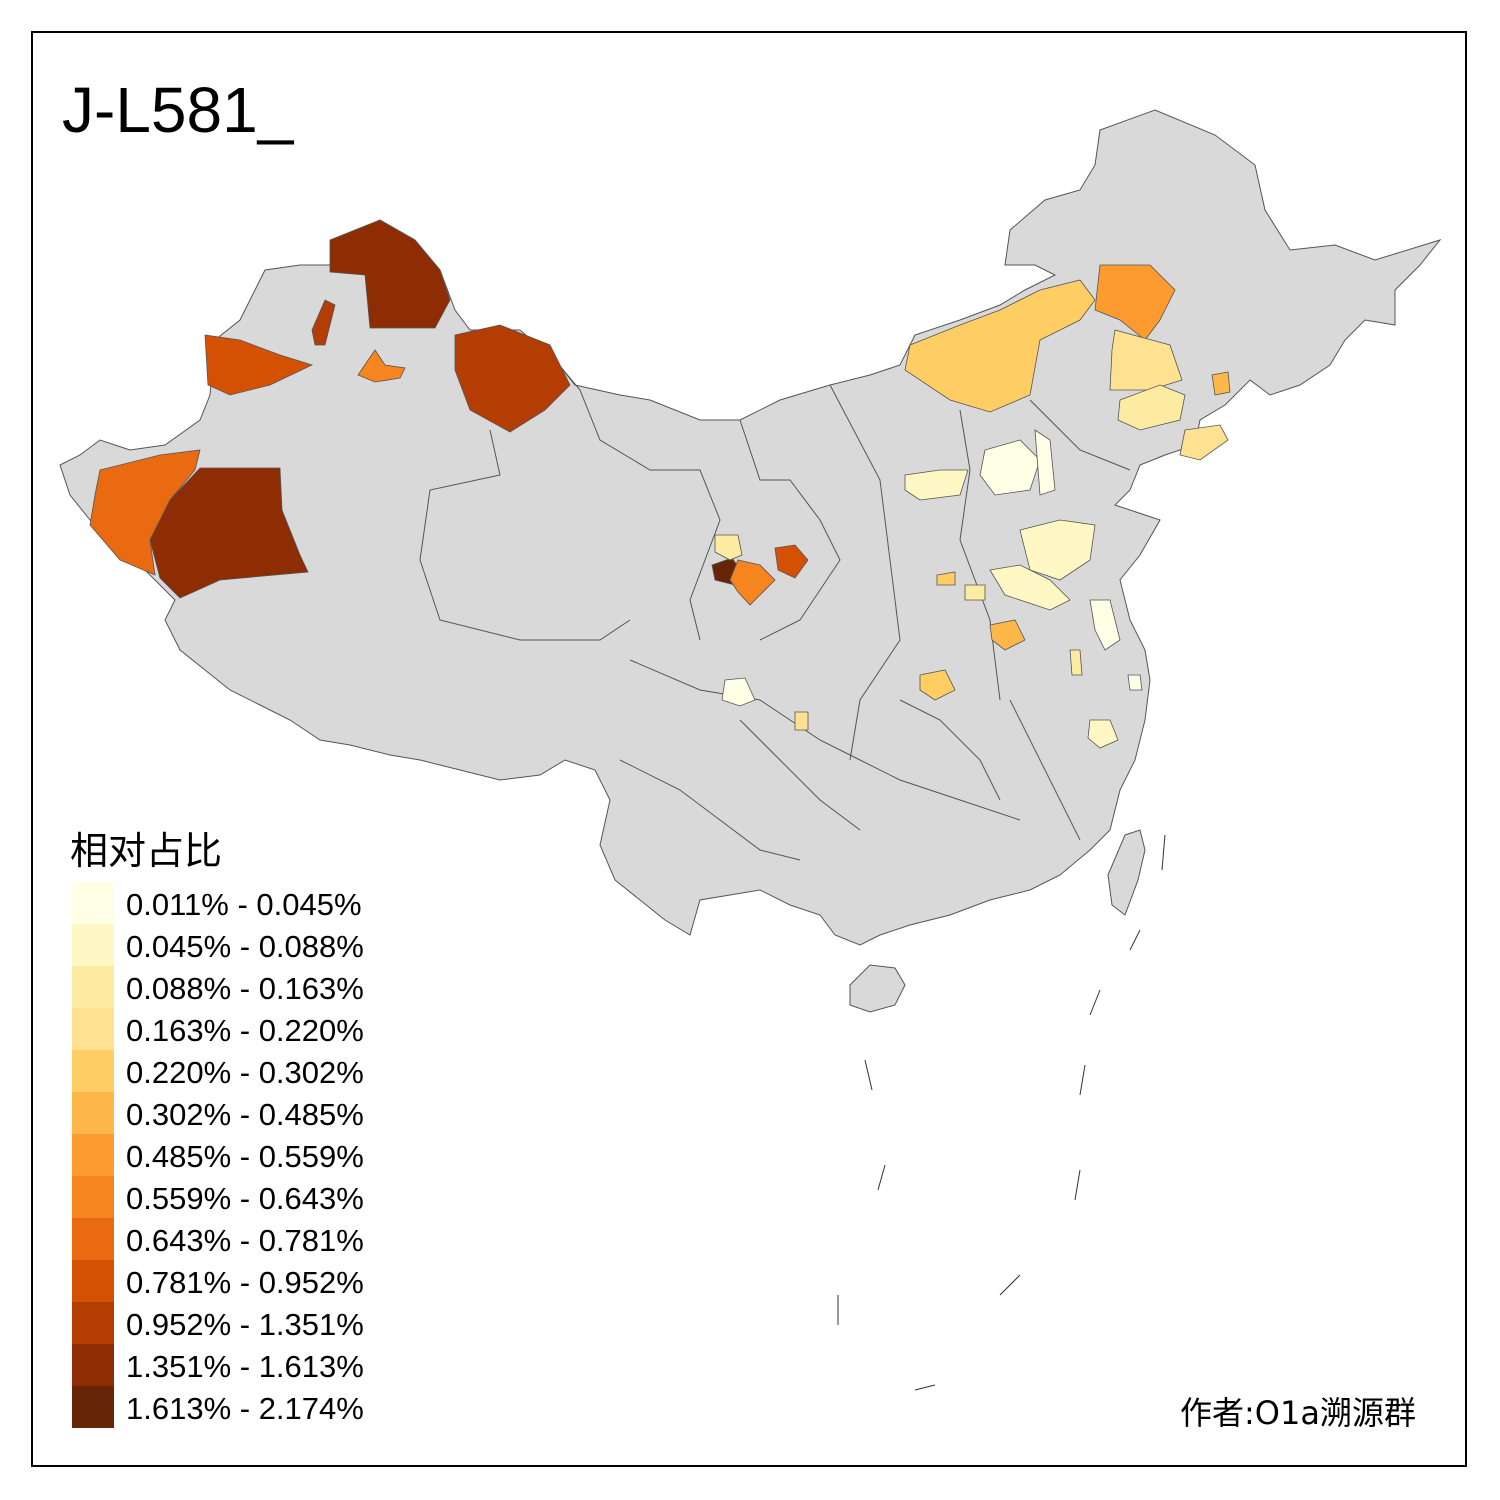  Describe the element at coordinates (512, 378) in the screenshot. I see `tacheng-region` at that location.